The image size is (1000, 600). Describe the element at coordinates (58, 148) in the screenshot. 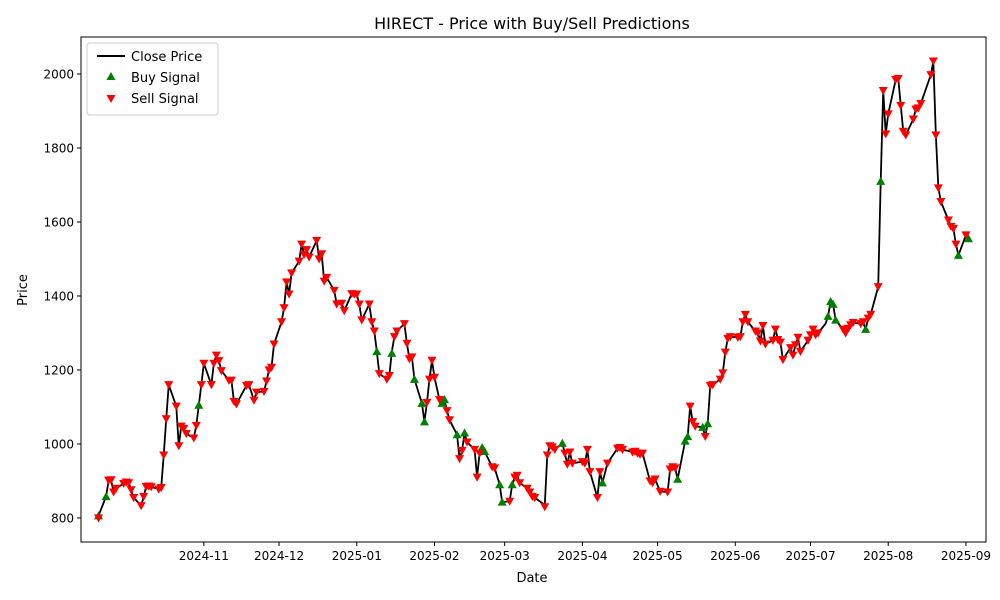

I see `y-tick-label: 1800` at that location.